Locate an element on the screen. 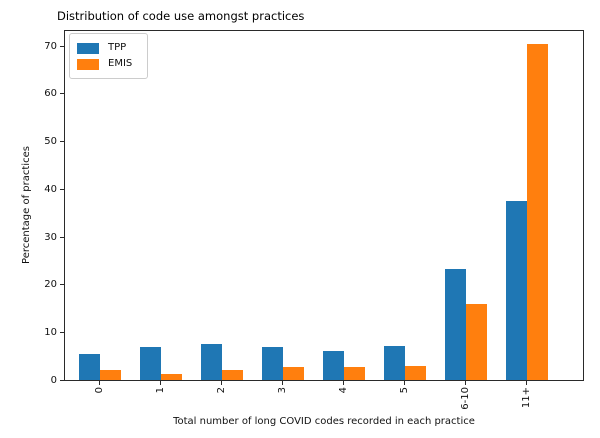 Image resolution: width=600 pixels, height=438 pixels. legend: TPP EMIS is located at coordinates (109, 56).